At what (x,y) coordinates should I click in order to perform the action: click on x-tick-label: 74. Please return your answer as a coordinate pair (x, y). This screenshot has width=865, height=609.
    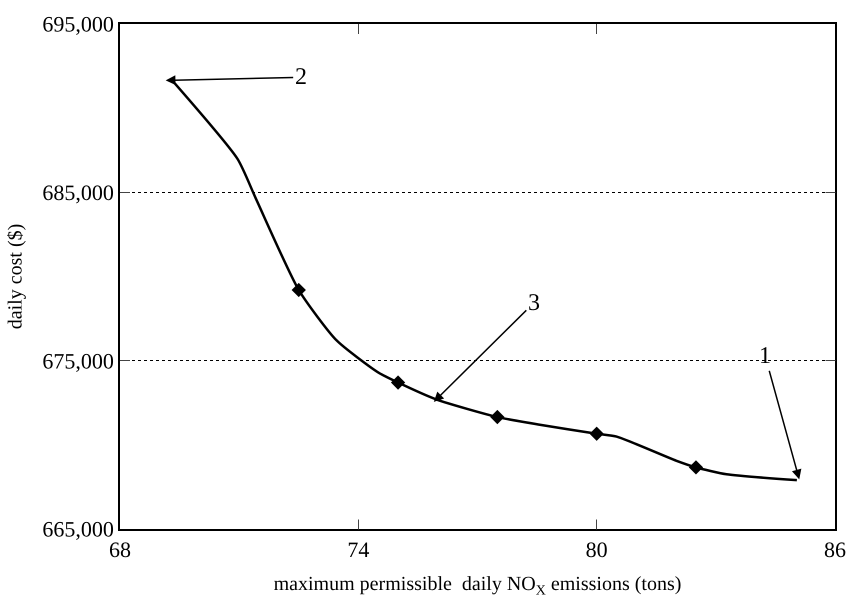
    Looking at the image, I should click on (358, 549).